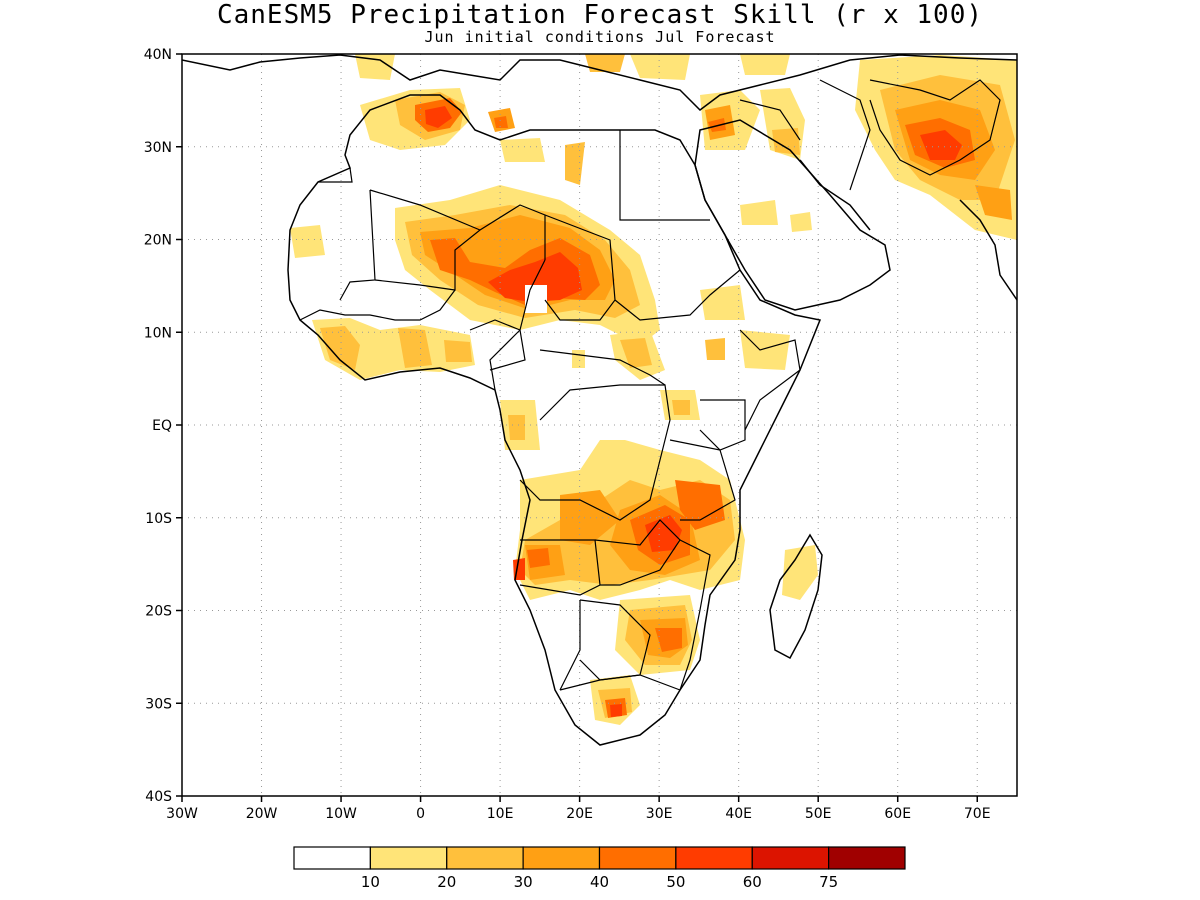 This screenshot has height=900, width=1200. I want to click on eurasia-coastline-north, so click(599, 82).